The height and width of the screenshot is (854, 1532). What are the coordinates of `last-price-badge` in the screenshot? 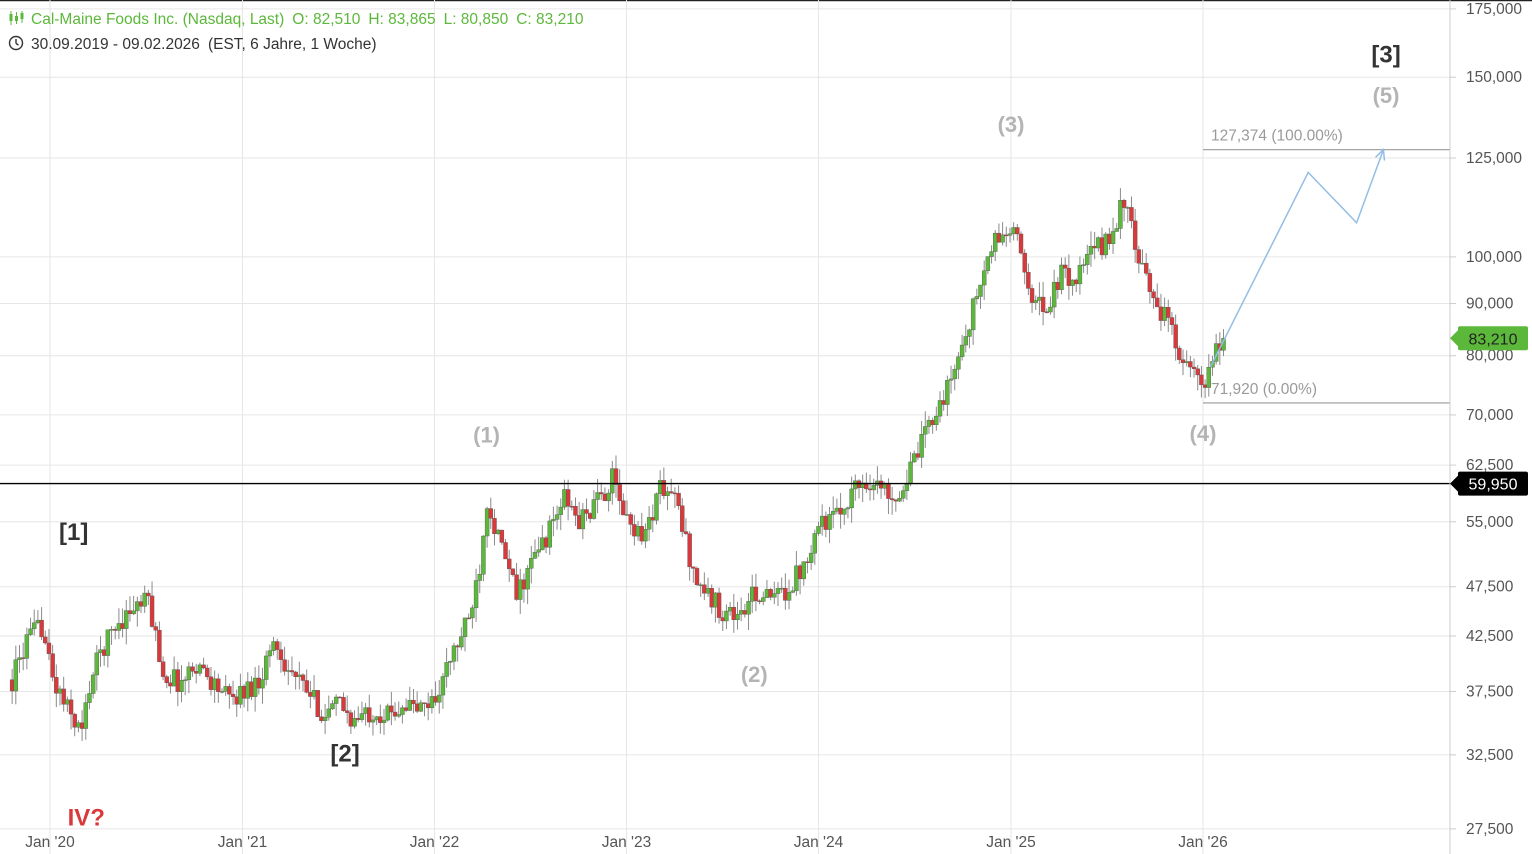 It's located at (1493, 338).